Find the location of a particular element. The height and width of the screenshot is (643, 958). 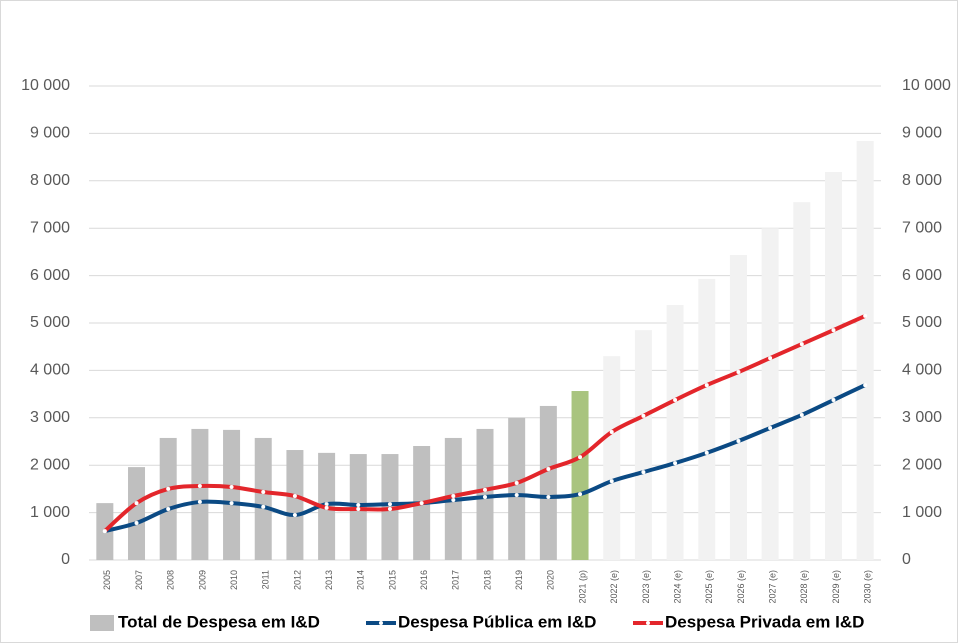

y-tick-label: 3 000 is located at coordinates (50, 417).